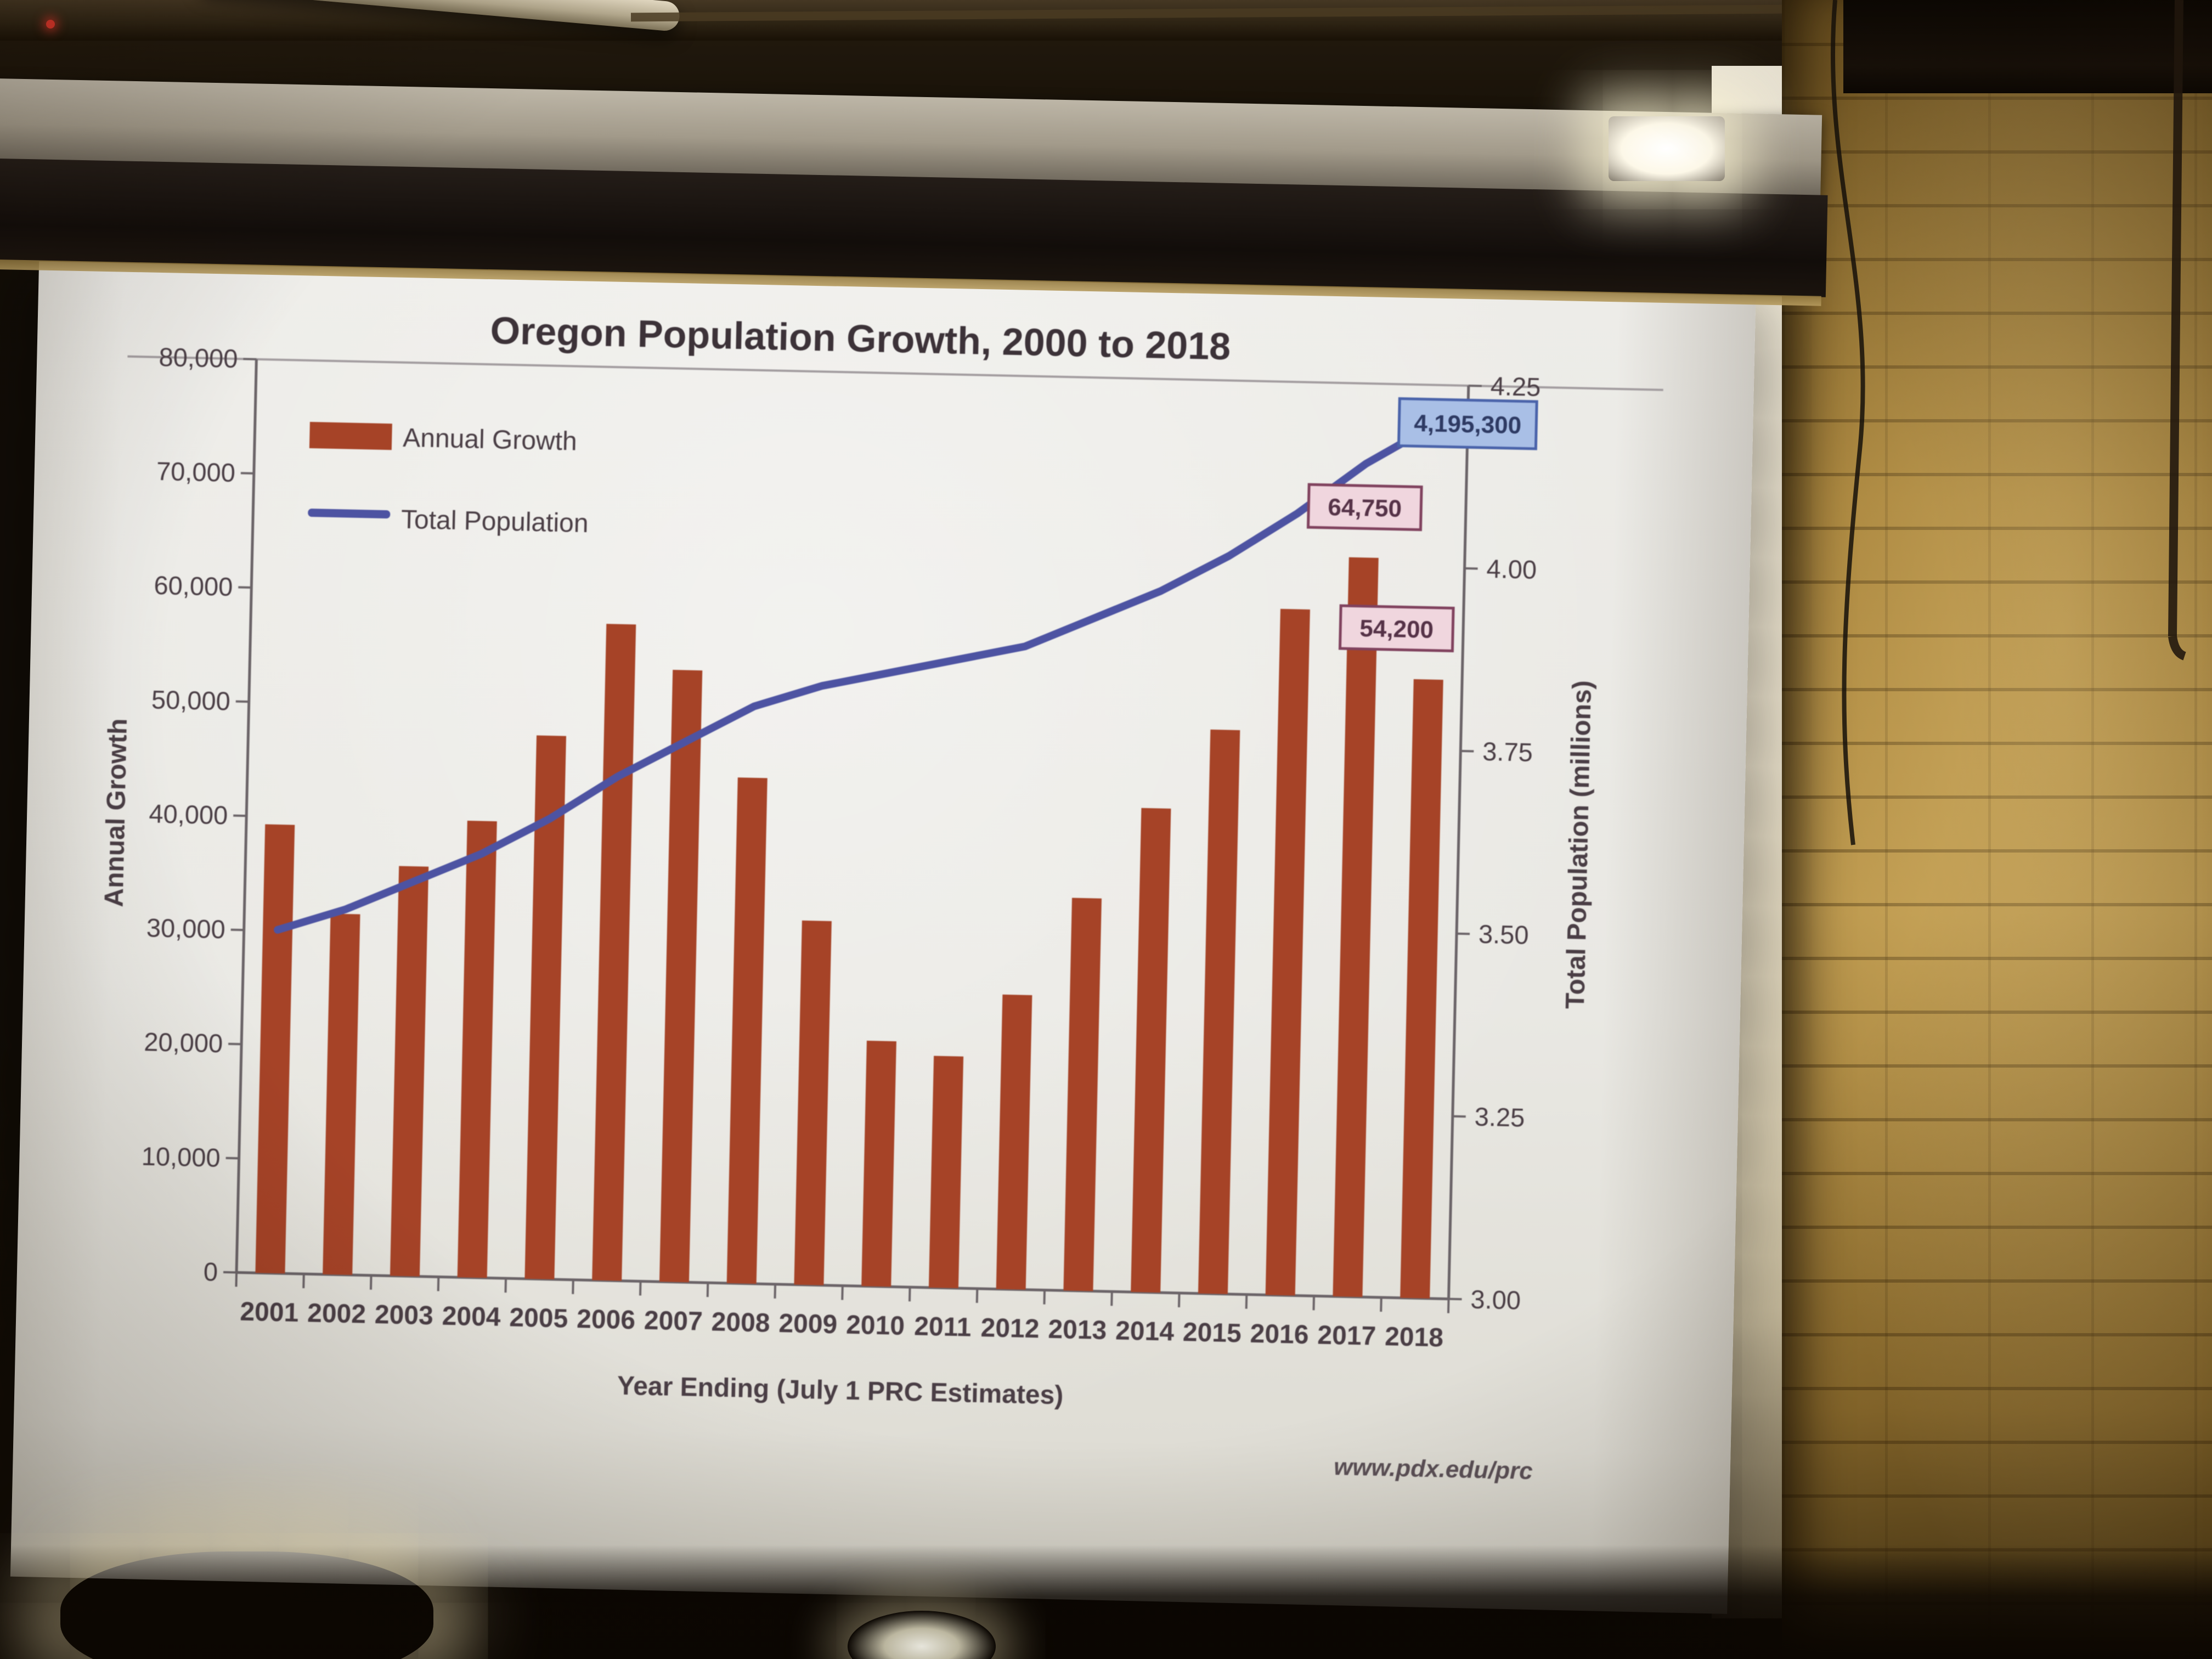 This screenshot has height=1659, width=2212. Describe the element at coordinates (813, 1102) in the screenshot. I see `bar-2009` at that location.